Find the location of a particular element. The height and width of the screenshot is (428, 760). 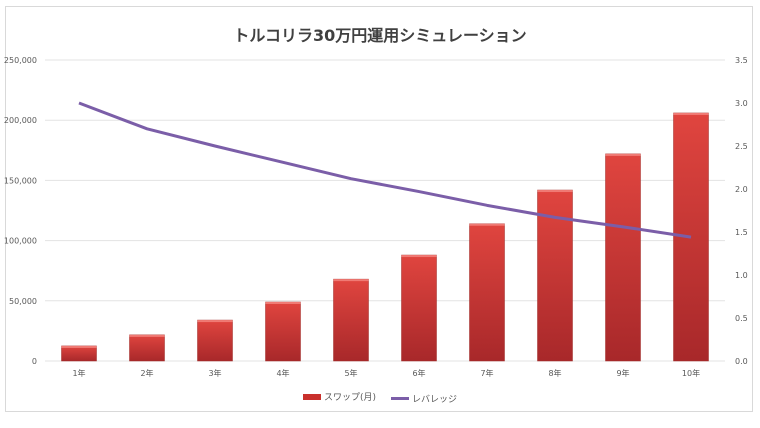

y-right-tick-label: 2.0 is located at coordinates (741, 189).